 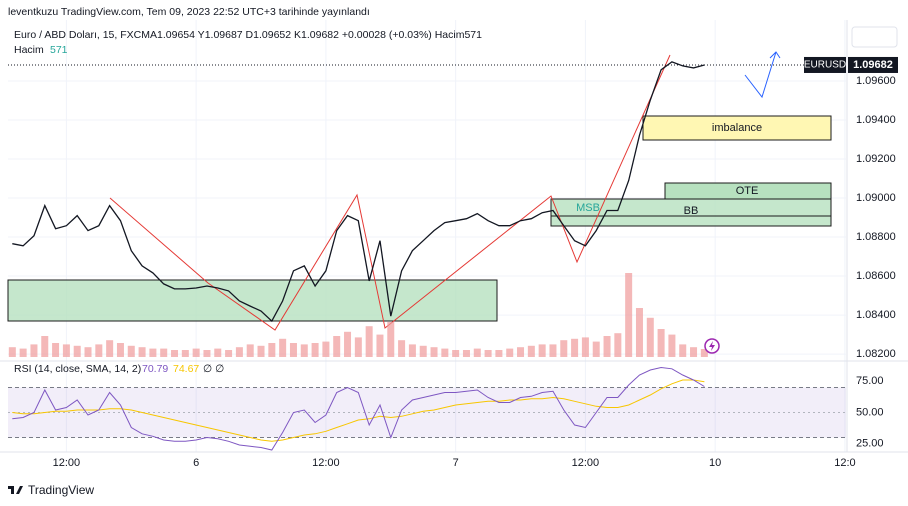 I want to click on settings-button, so click(x=874, y=37).